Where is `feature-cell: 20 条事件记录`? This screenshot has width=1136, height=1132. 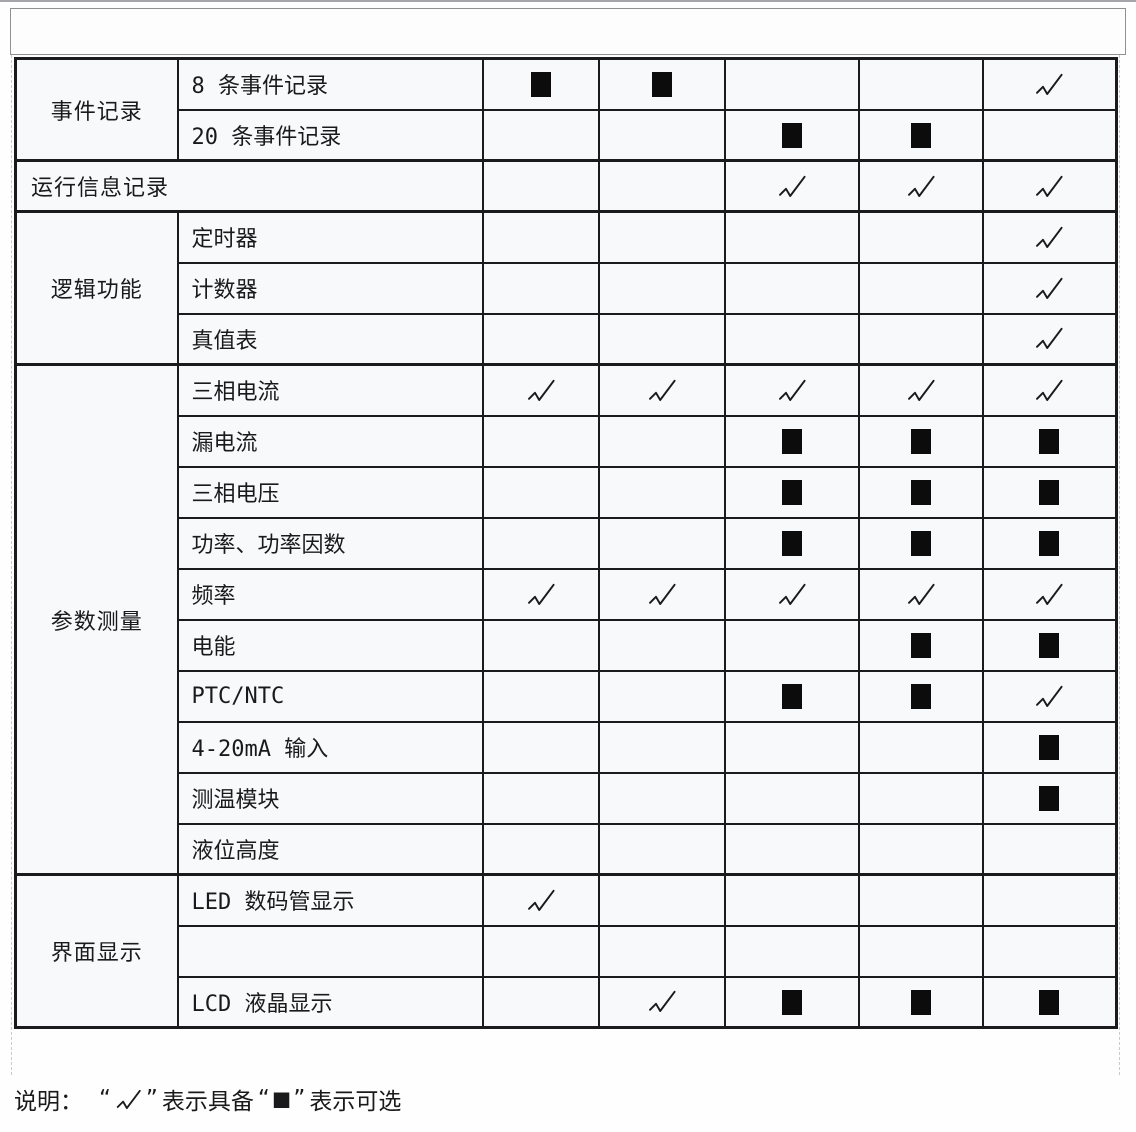 feature-cell: 20 条事件记录 is located at coordinates (330, 135).